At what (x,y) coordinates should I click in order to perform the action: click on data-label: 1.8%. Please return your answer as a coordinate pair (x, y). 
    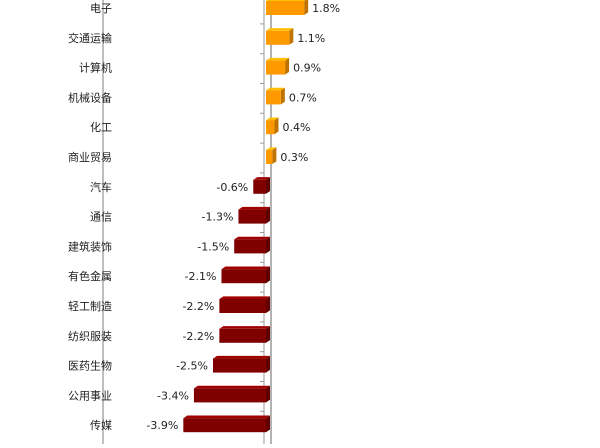
    Looking at the image, I should click on (326, 8).